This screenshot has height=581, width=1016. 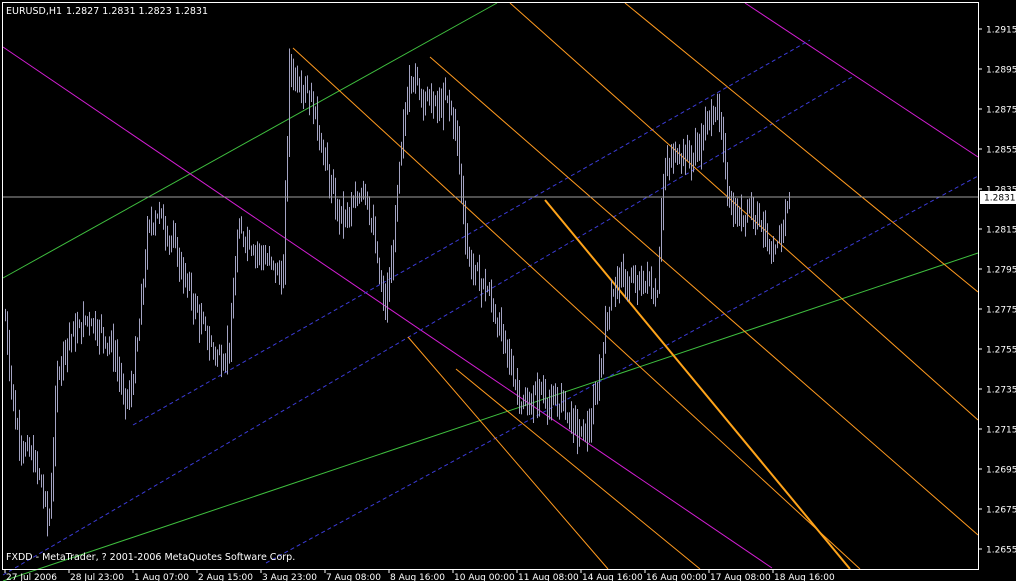 I want to click on y-tick-label: 1.2735, so click(x=1001, y=391).